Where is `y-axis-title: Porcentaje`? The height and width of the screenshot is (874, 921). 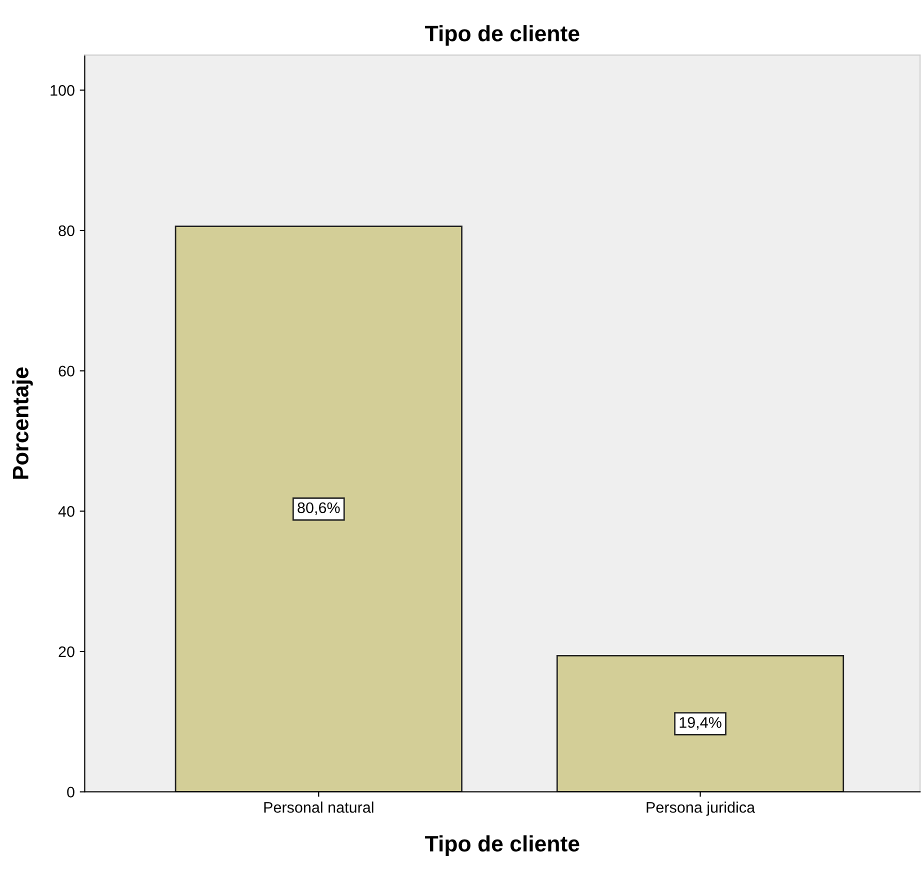
y-axis-title: Porcentaje is located at coordinates (22, 423).